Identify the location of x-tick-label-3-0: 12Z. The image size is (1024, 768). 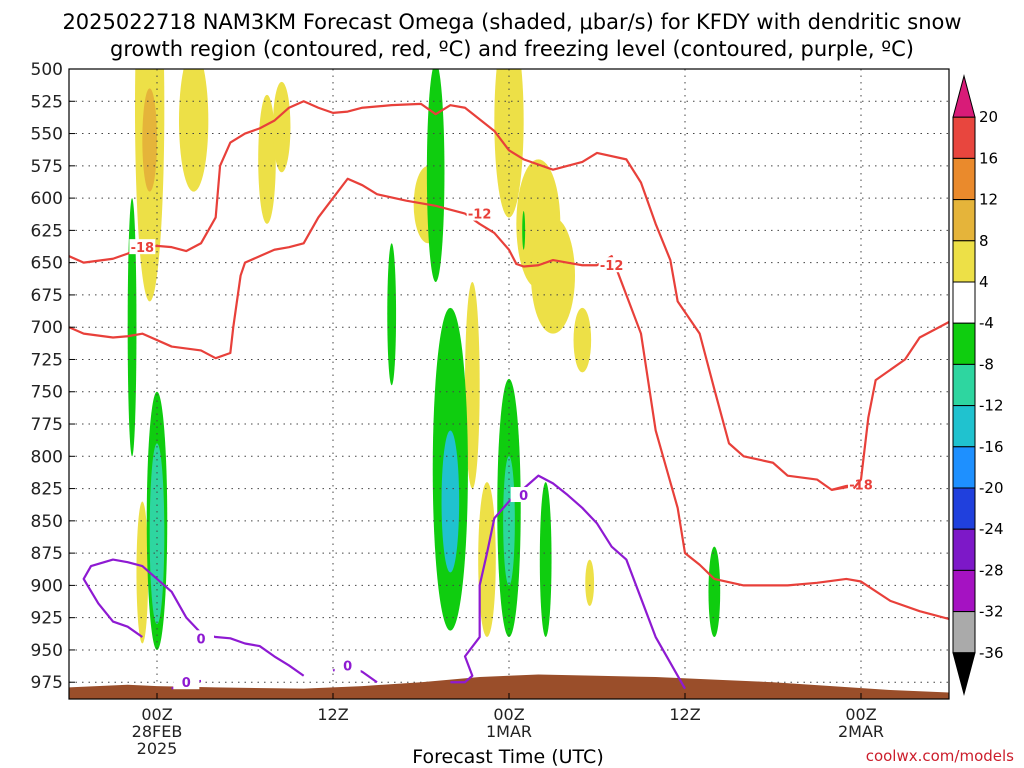
(684, 714).